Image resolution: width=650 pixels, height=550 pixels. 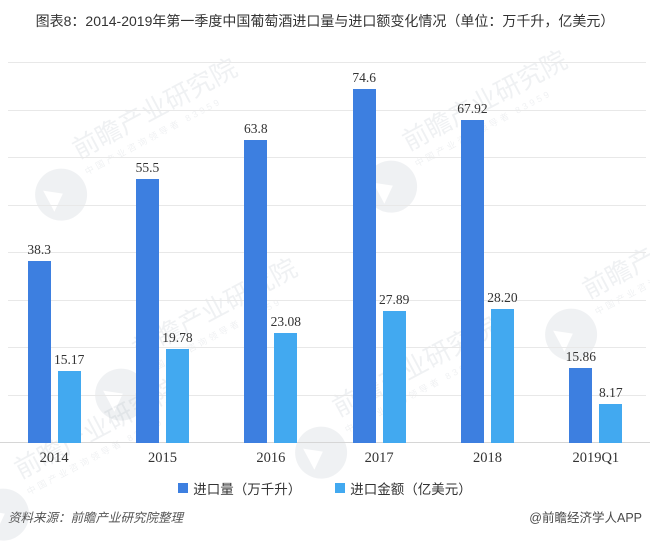 I want to click on bar-import-value-2018: 28.20, so click(x=502, y=366).